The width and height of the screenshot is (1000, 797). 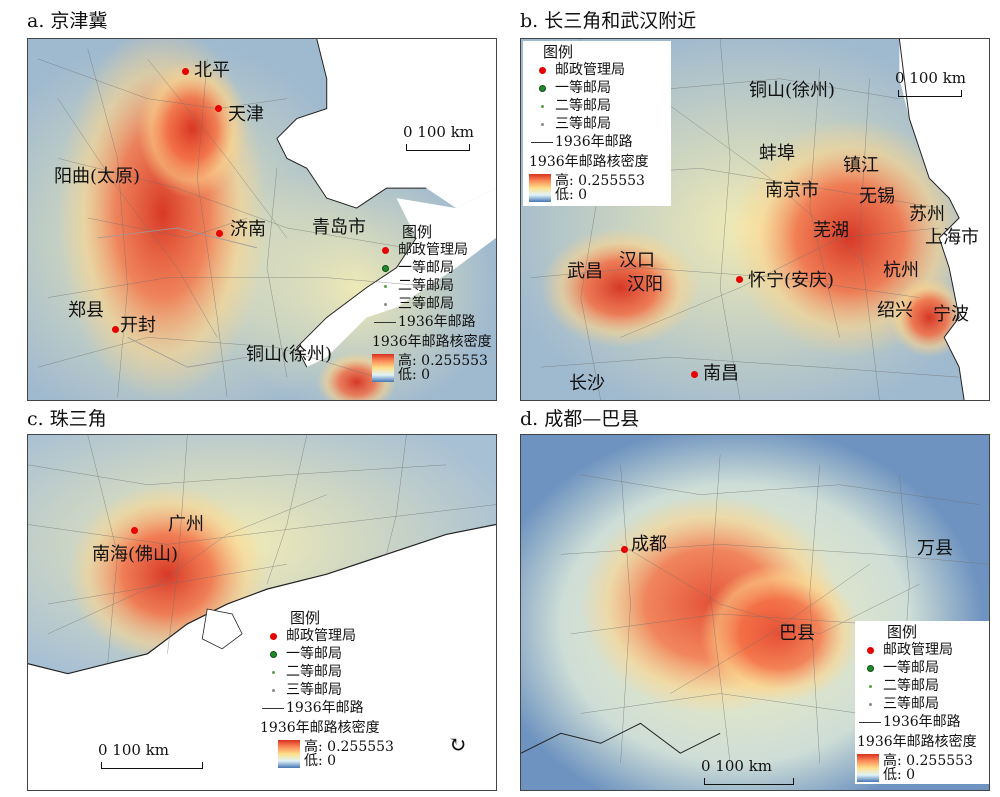 I want to click on legend-a-admin-label: 邮政管理局, so click(x=433, y=250).